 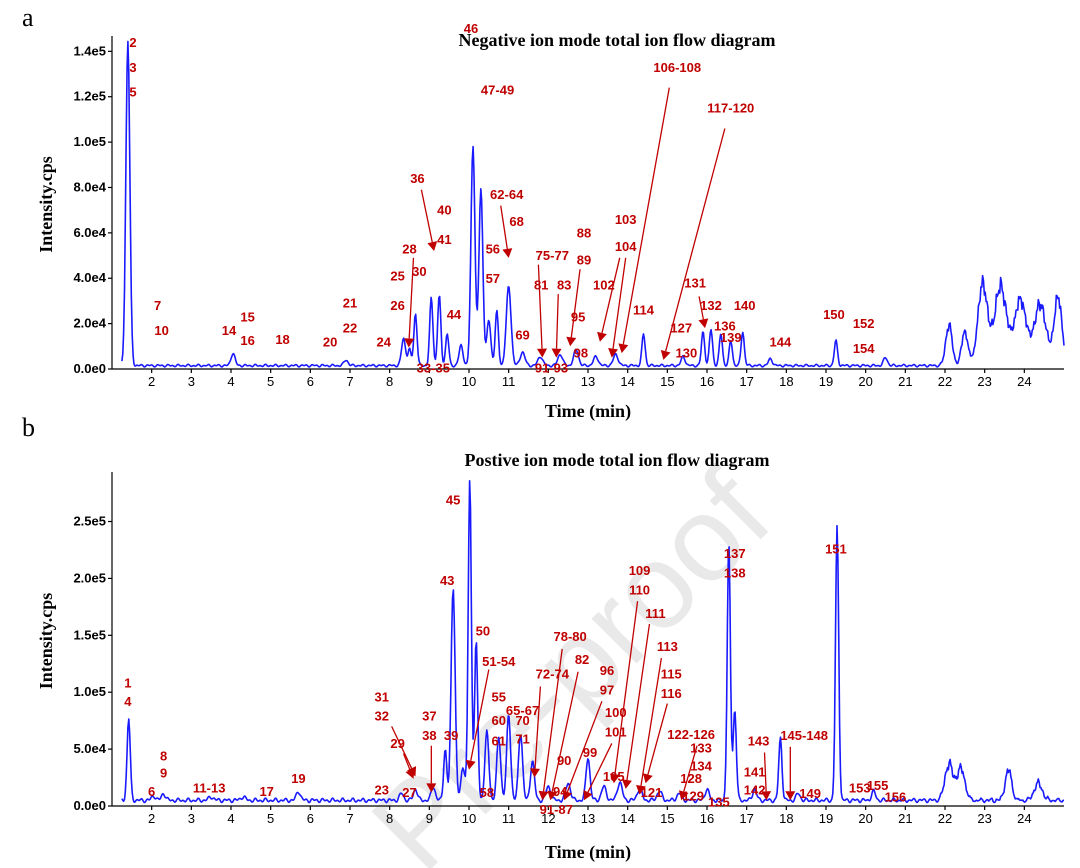 I want to click on peak-label: 55, so click(x=499, y=696).